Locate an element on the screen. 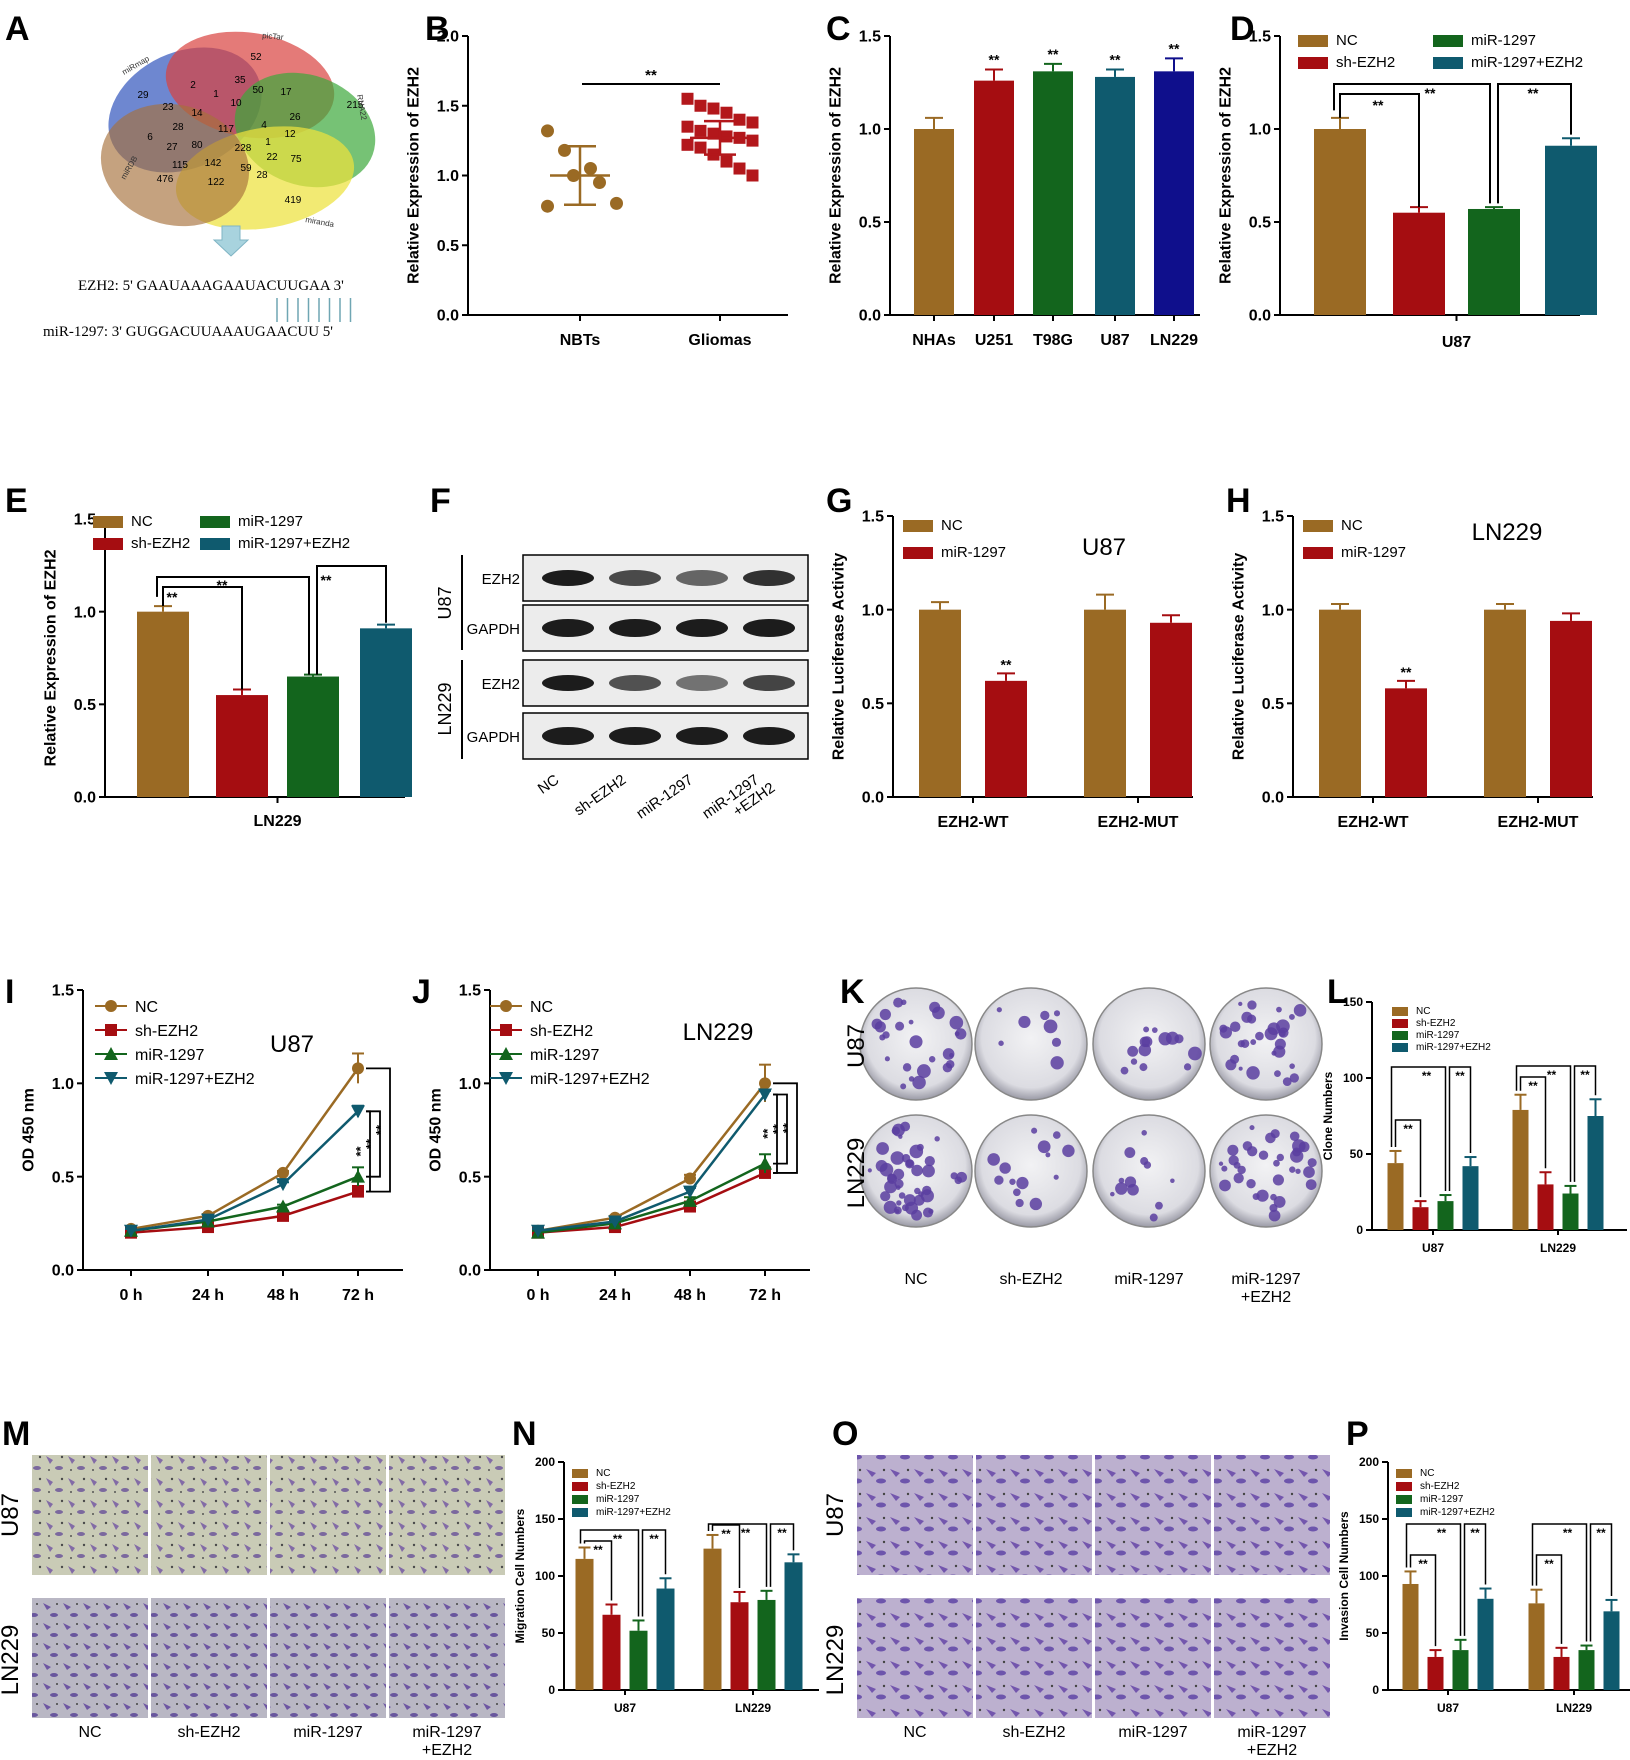  lane-label: NC is located at coordinates (549, 784).